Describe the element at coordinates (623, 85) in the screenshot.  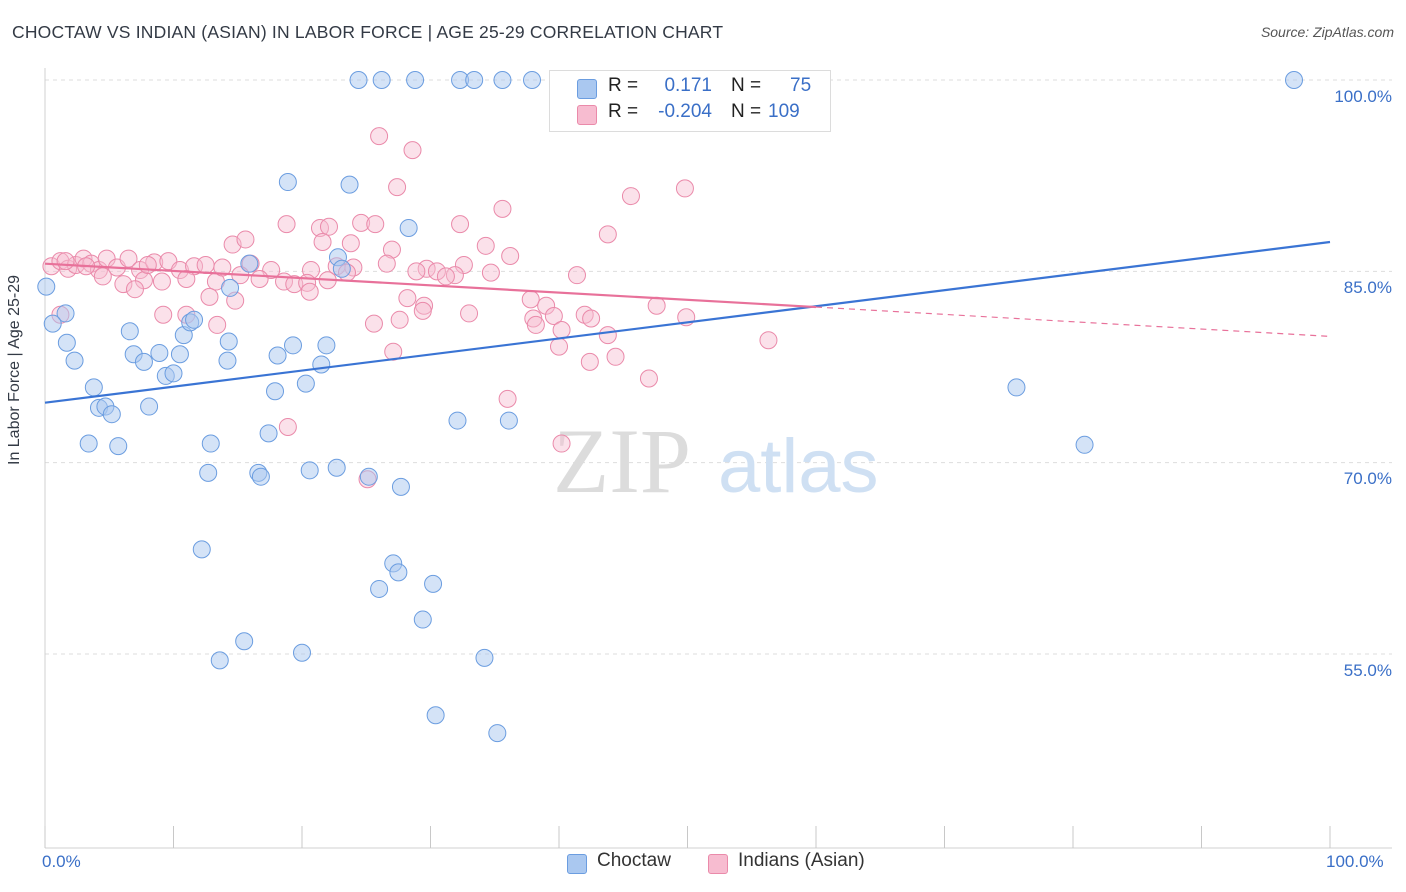
I see `legend-r-label-choctaw: R =` at that location.